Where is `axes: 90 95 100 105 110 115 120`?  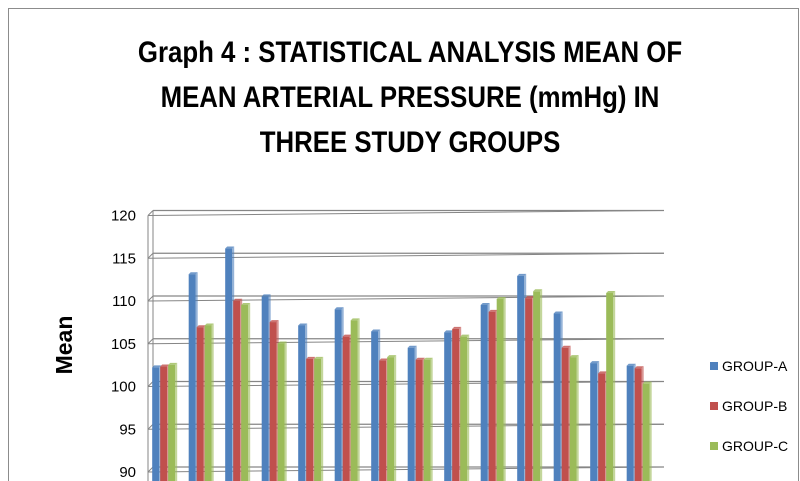
axes: 90 95 100 105 110 115 120 is located at coordinates (132, 344).